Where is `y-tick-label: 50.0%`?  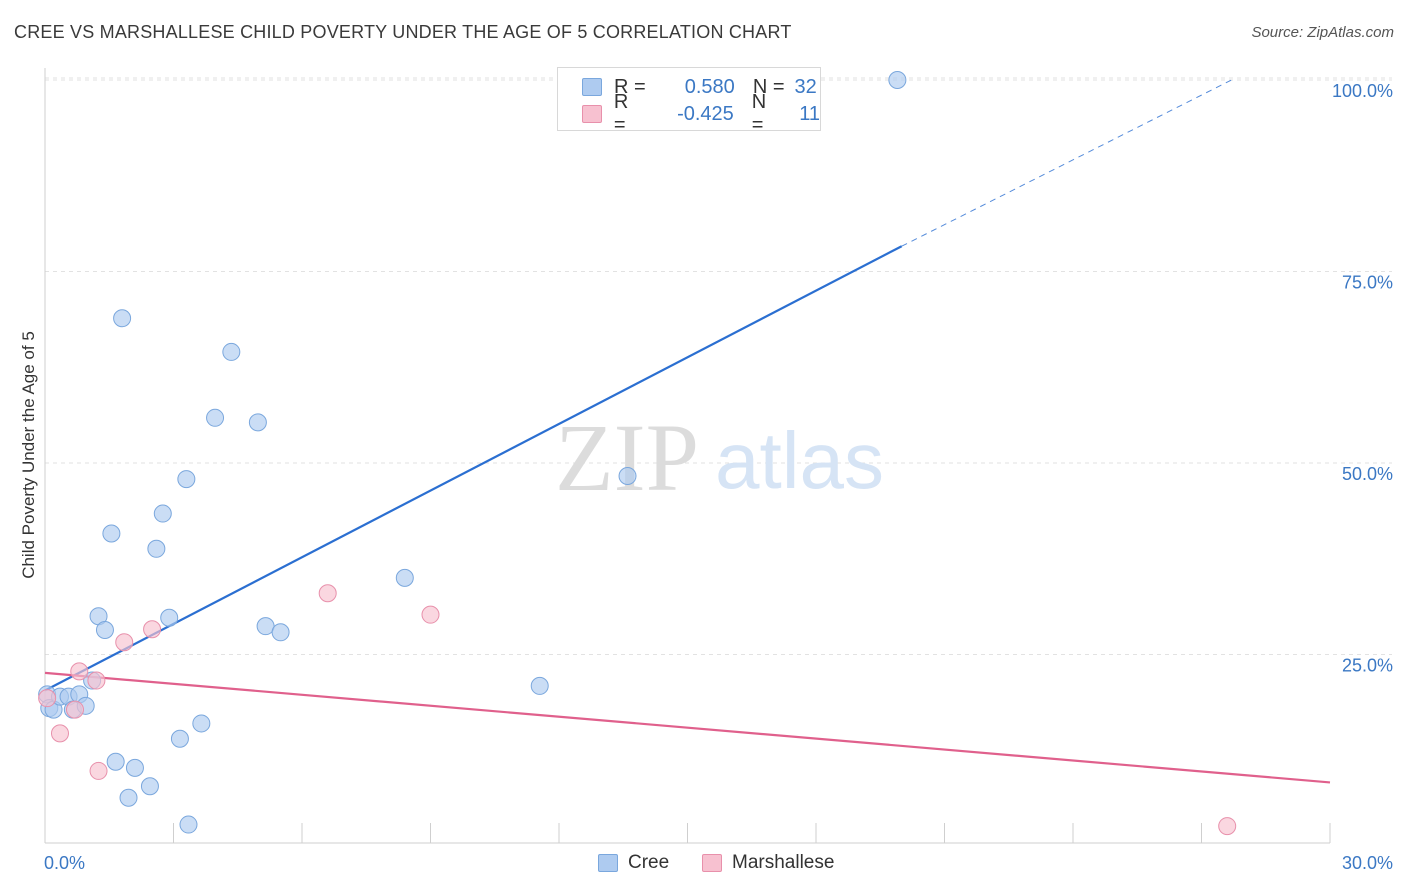
y-tick-label: 50.0% is located at coordinates (1367, 474).